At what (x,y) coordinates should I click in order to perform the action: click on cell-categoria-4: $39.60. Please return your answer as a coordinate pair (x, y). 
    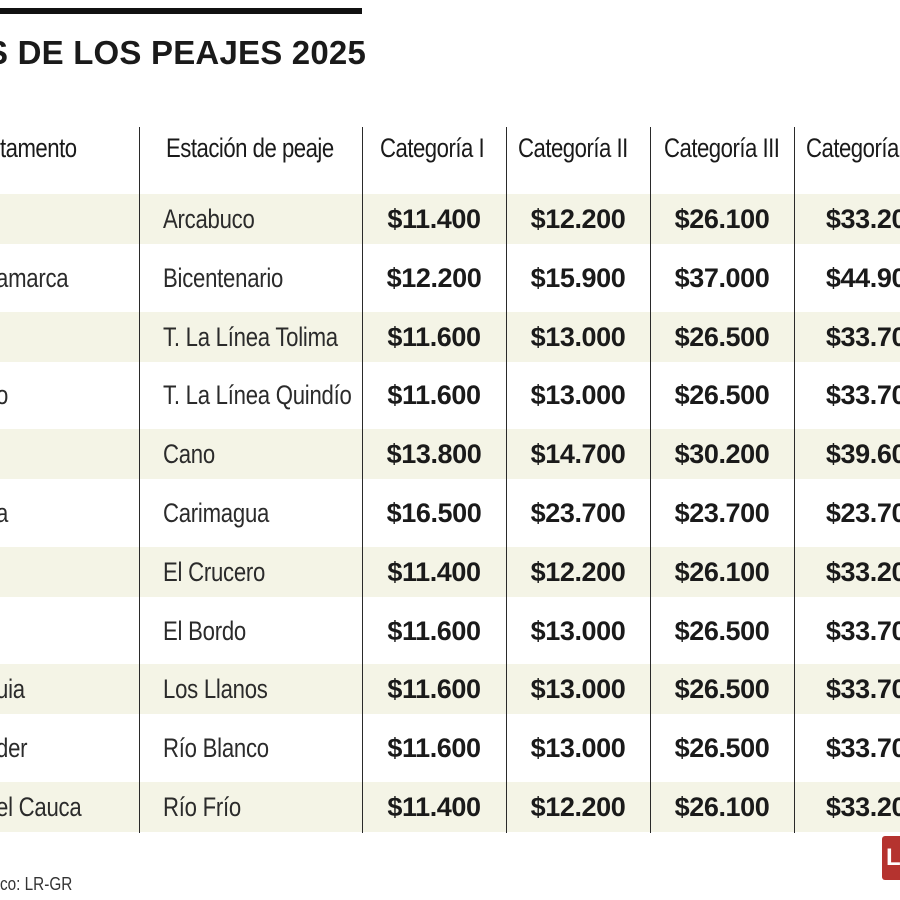
    Looking at the image, I should click on (862, 454).